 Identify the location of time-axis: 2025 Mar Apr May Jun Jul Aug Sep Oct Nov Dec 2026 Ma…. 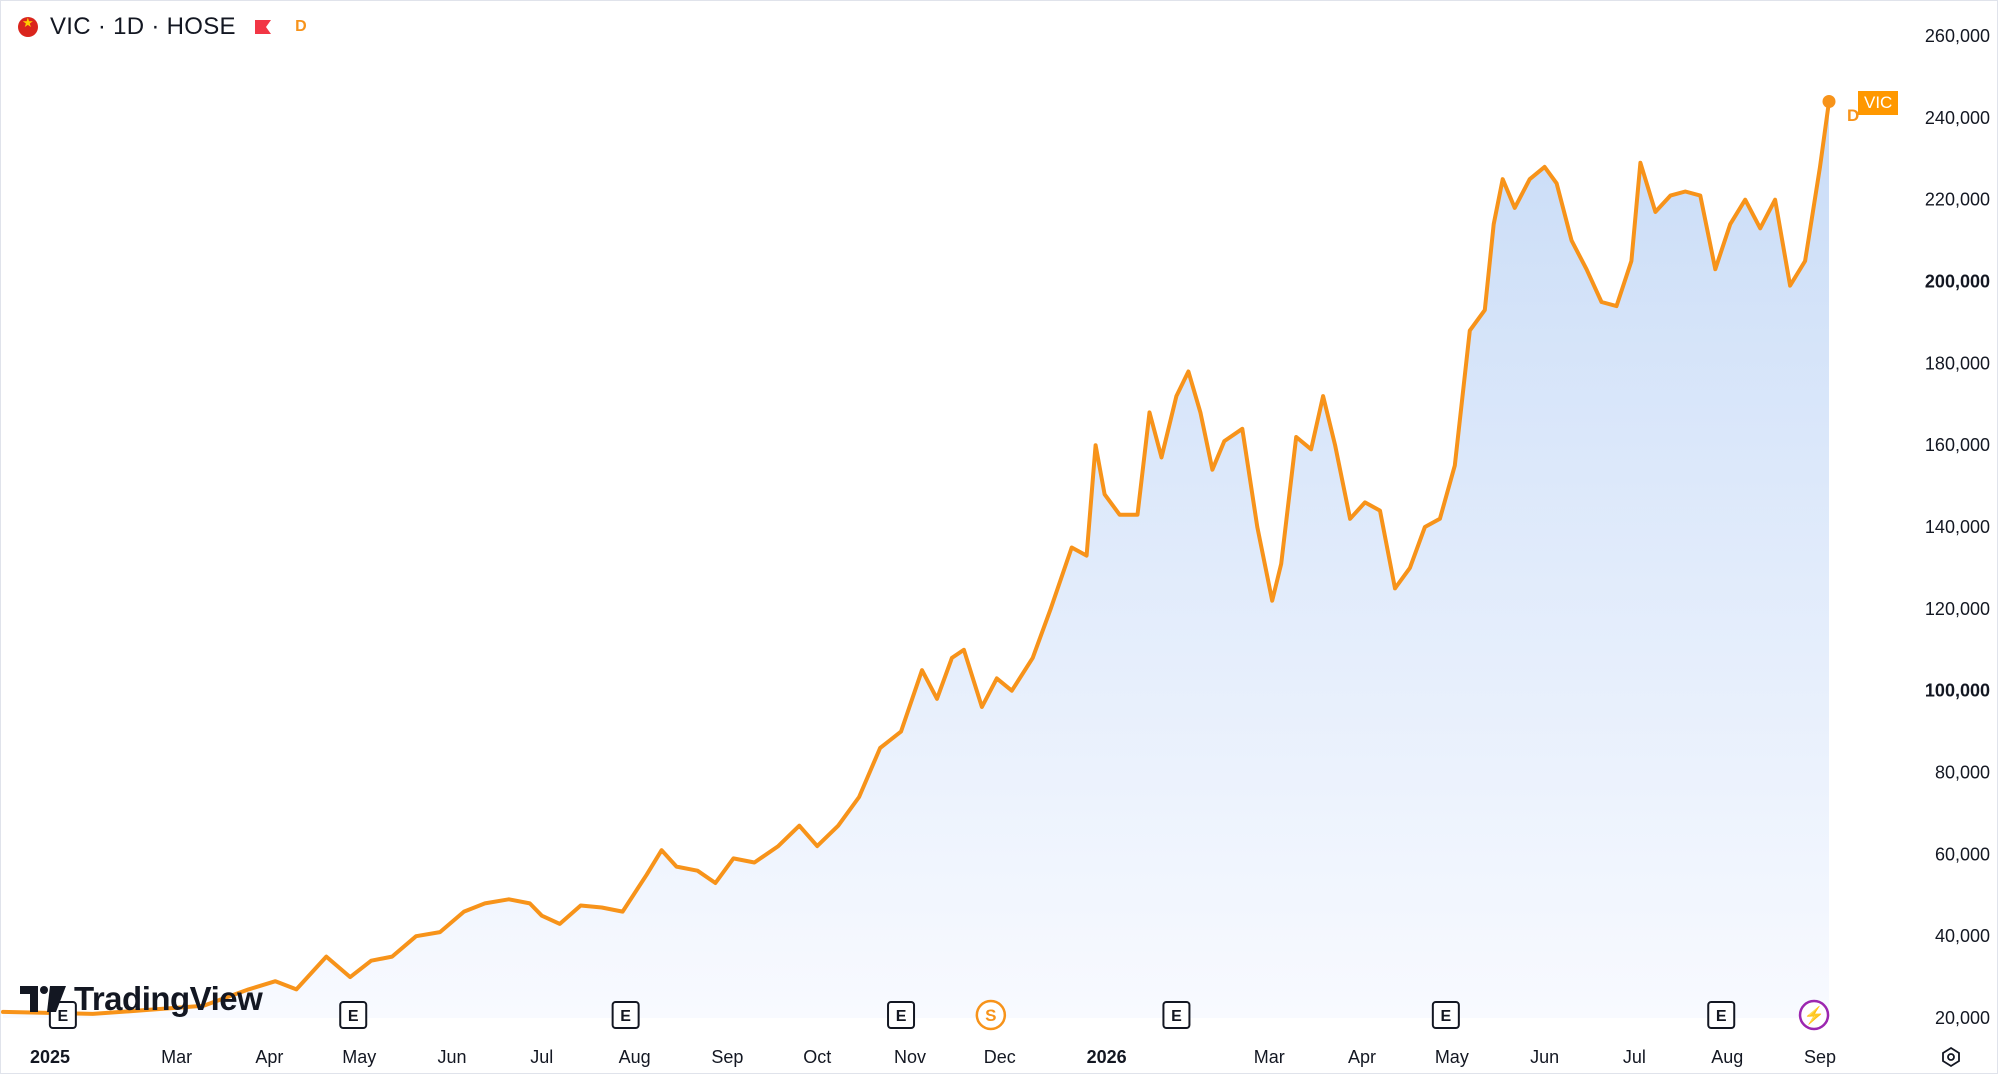
(933, 1057).